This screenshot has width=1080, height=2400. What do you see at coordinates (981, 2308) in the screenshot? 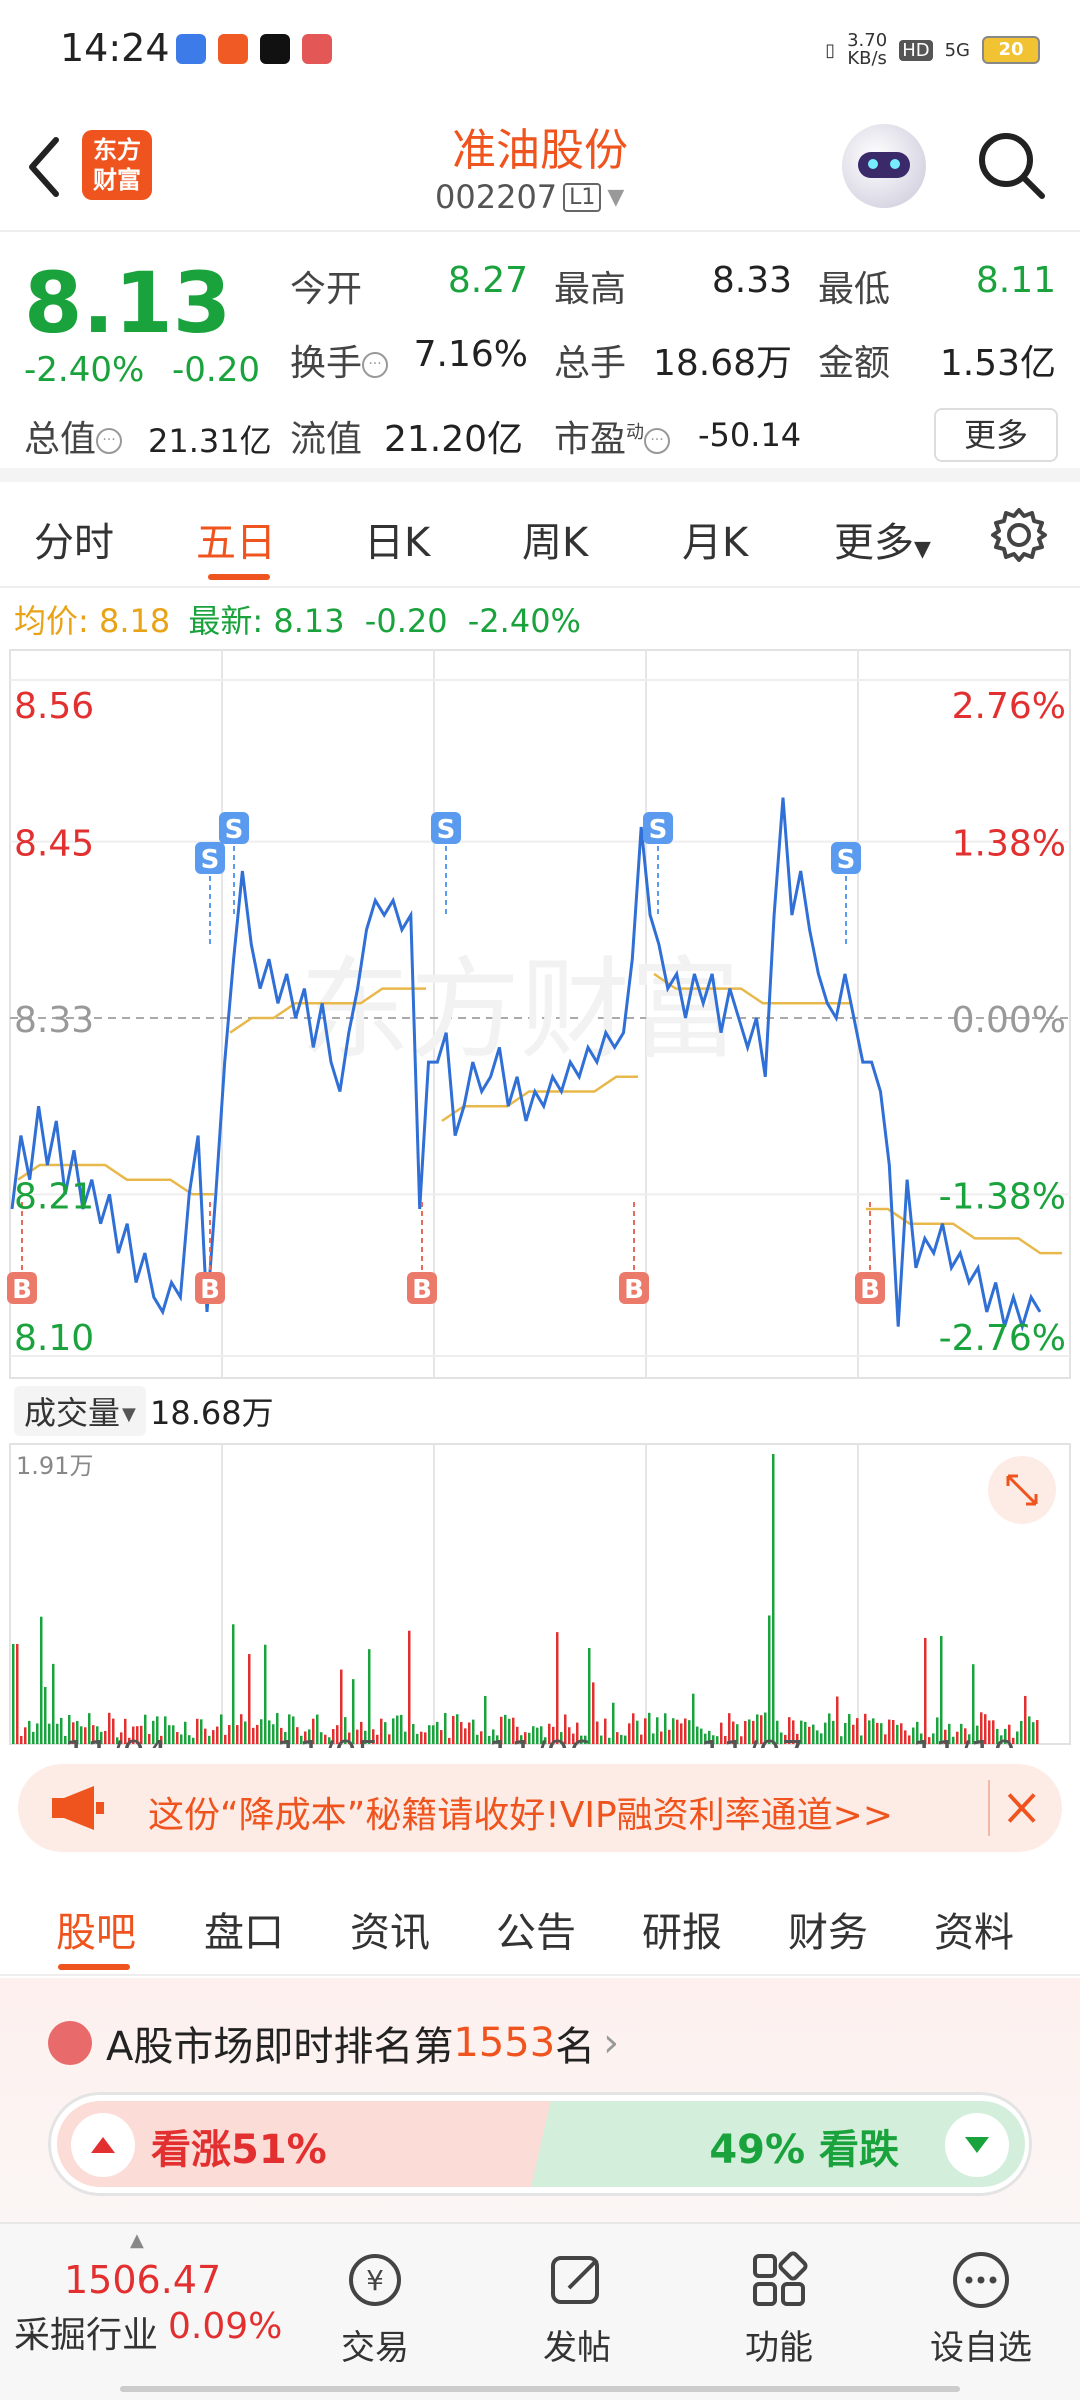
I see `nav-add-watchlist: 设自选` at bounding box center [981, 2308].